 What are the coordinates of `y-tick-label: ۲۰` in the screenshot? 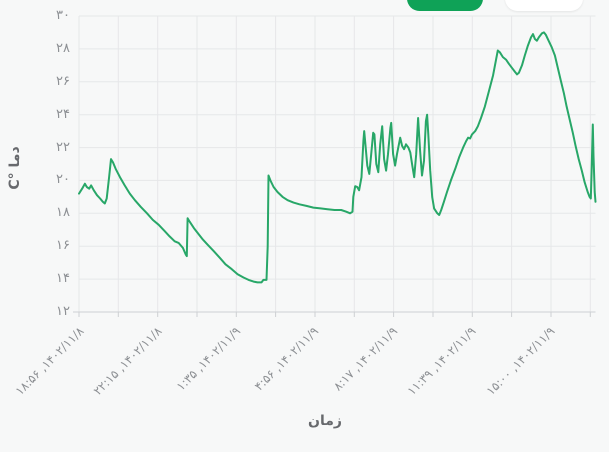 It's located at (63, 180).